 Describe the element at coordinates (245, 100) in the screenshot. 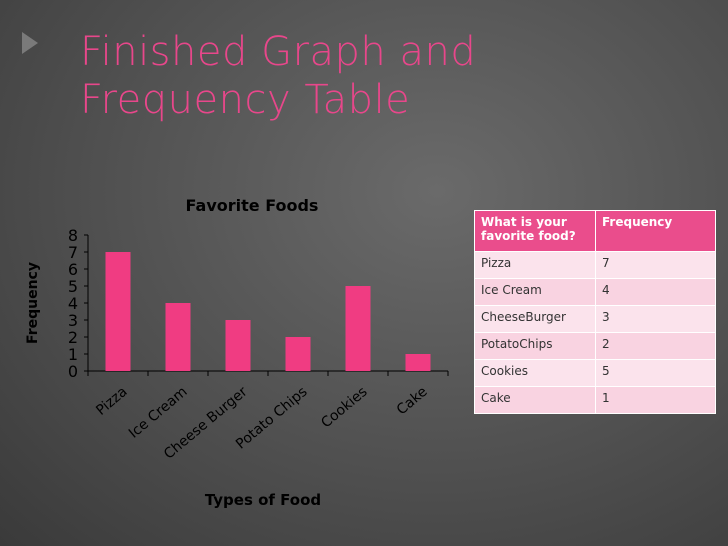

I see `slide-title-line-2: Frequency Table` at that location.